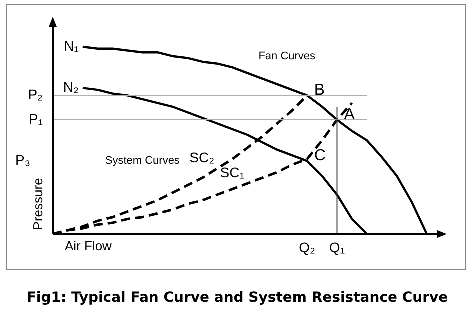 Image resolution: width=475 pixels, height=325 pixels. I want to click on annotation: A, so click(350, 115).